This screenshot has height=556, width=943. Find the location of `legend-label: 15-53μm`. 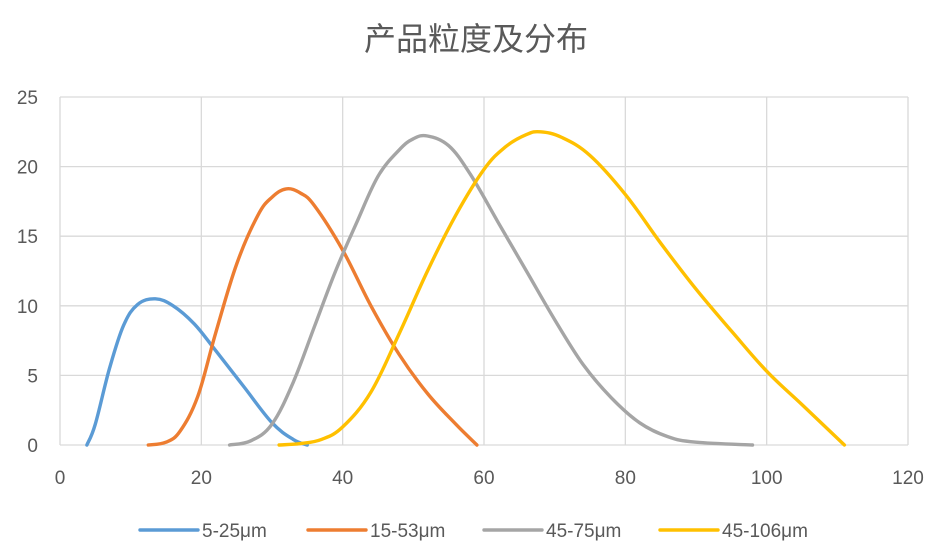

legend-label: 15-53μm is located at coordinates (407, 531).